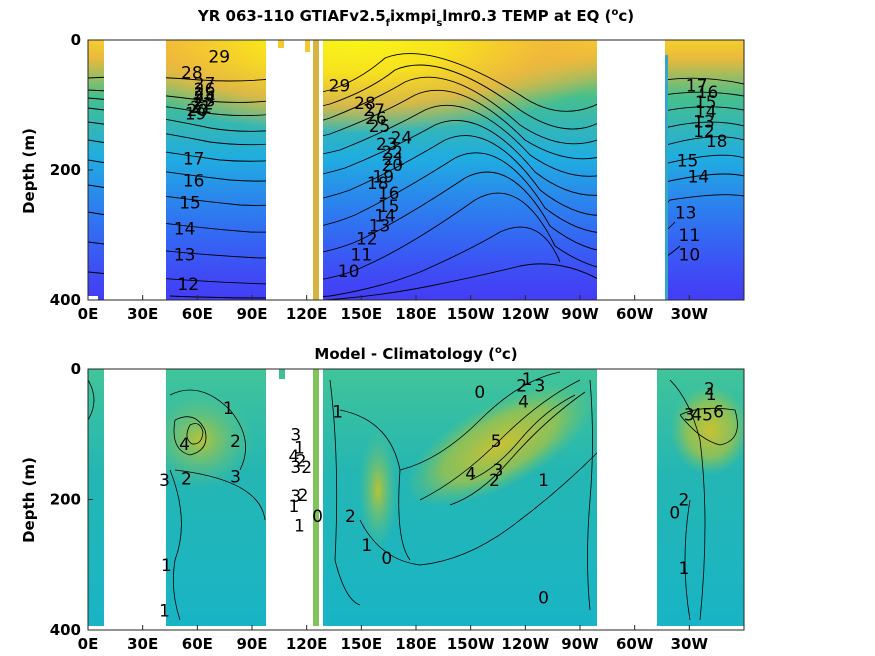 This screenshot has width=875, height=656. Describe the element at coordinates (666, 177) in the screenshot. I see `chart-top-sliver-b` at that location.